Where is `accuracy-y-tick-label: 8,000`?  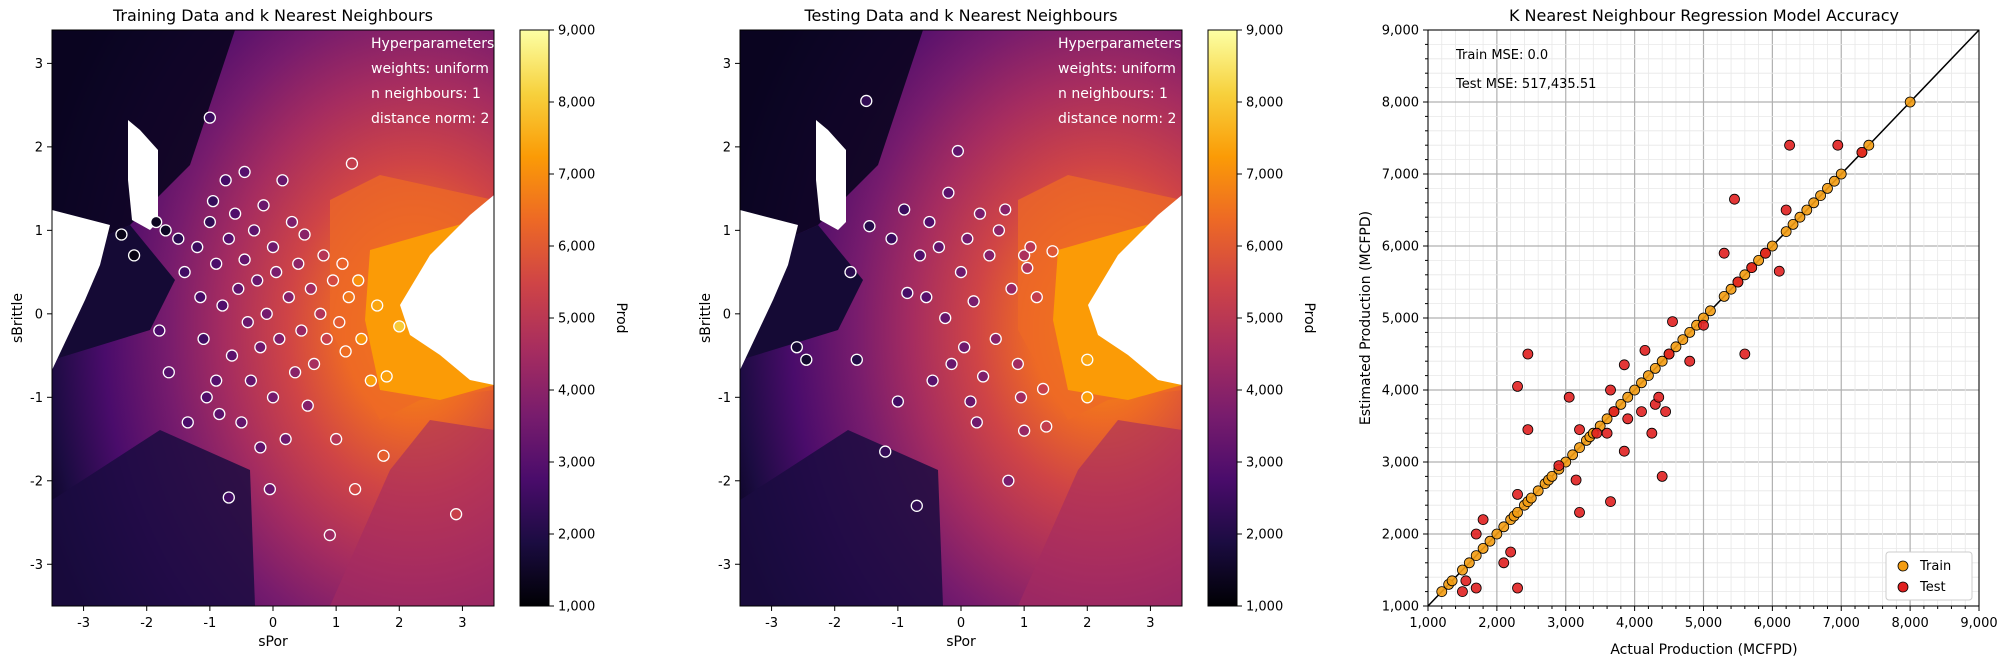
accuracy-y-tick-label: 8,000 is located at coordinates (1400, 103).